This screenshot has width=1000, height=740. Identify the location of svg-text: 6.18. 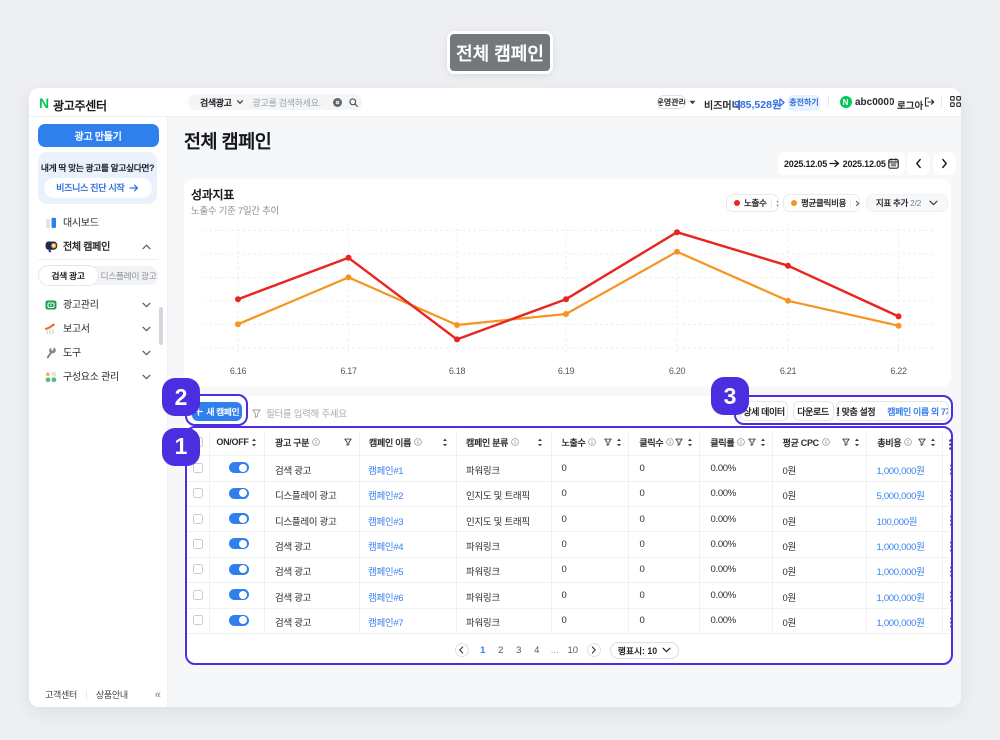
(457, 371).